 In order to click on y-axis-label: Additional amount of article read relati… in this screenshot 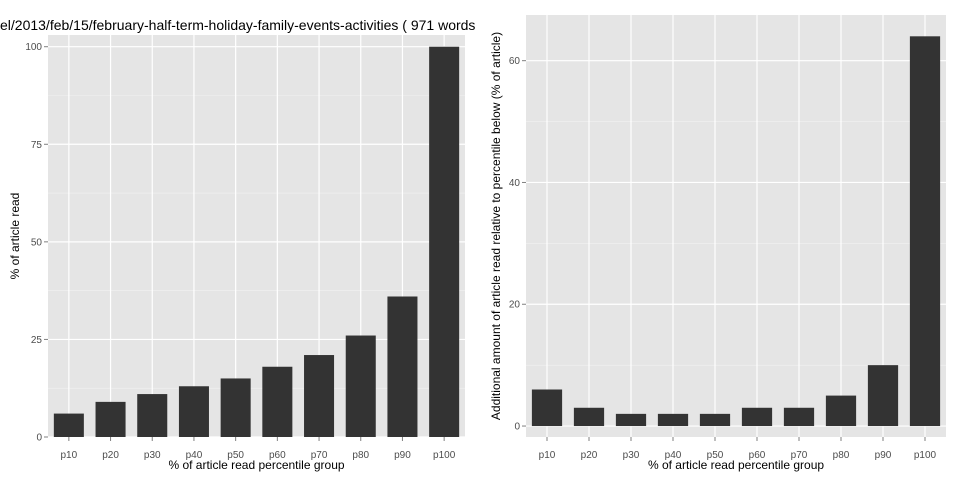, I will do `click(496, 226)`.